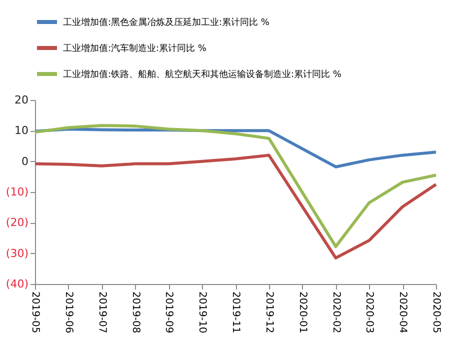 The width and height of the screenshot is (457, 338). I want to click on legend-label: 工业增加值:黑色金属冶炼及压延加工业:累计同比 %, so click(166, 22).